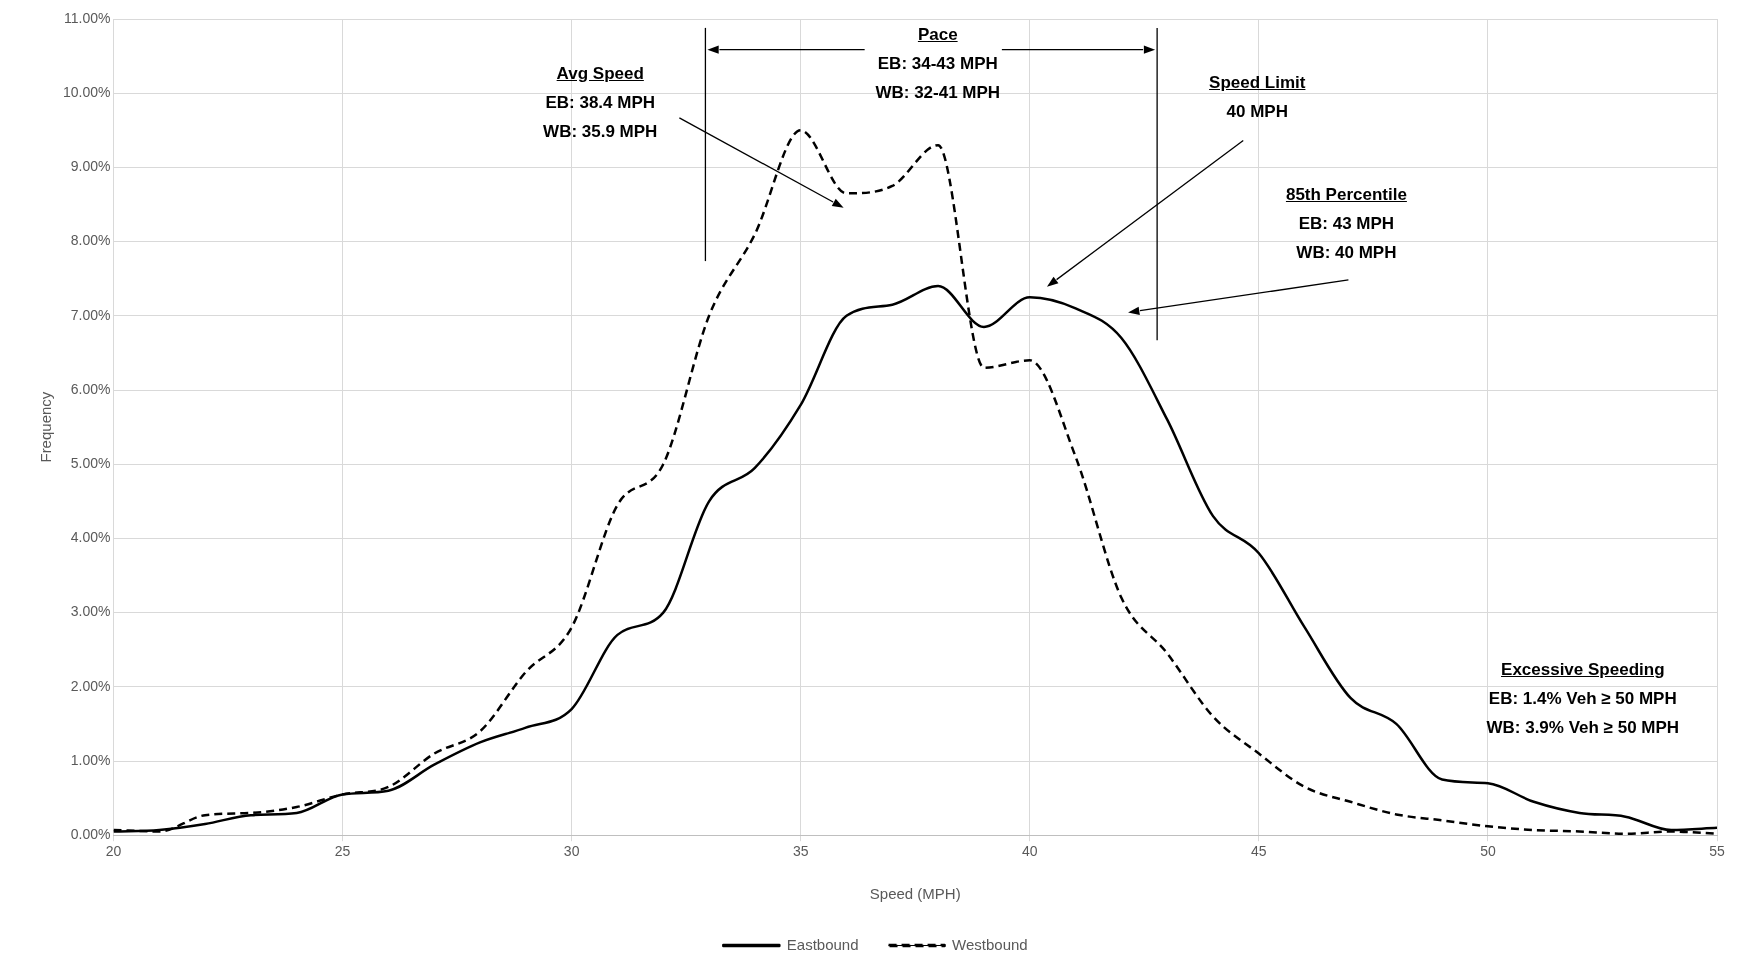  Describe the element at coordinates (1029, 851) in the screenshot. I see `x-tick-label: 40` at that location.